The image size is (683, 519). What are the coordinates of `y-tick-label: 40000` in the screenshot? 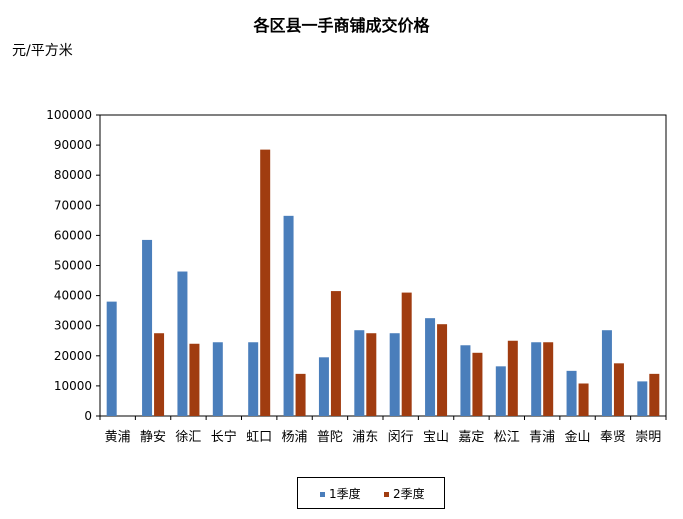 It's located at (73, 296).